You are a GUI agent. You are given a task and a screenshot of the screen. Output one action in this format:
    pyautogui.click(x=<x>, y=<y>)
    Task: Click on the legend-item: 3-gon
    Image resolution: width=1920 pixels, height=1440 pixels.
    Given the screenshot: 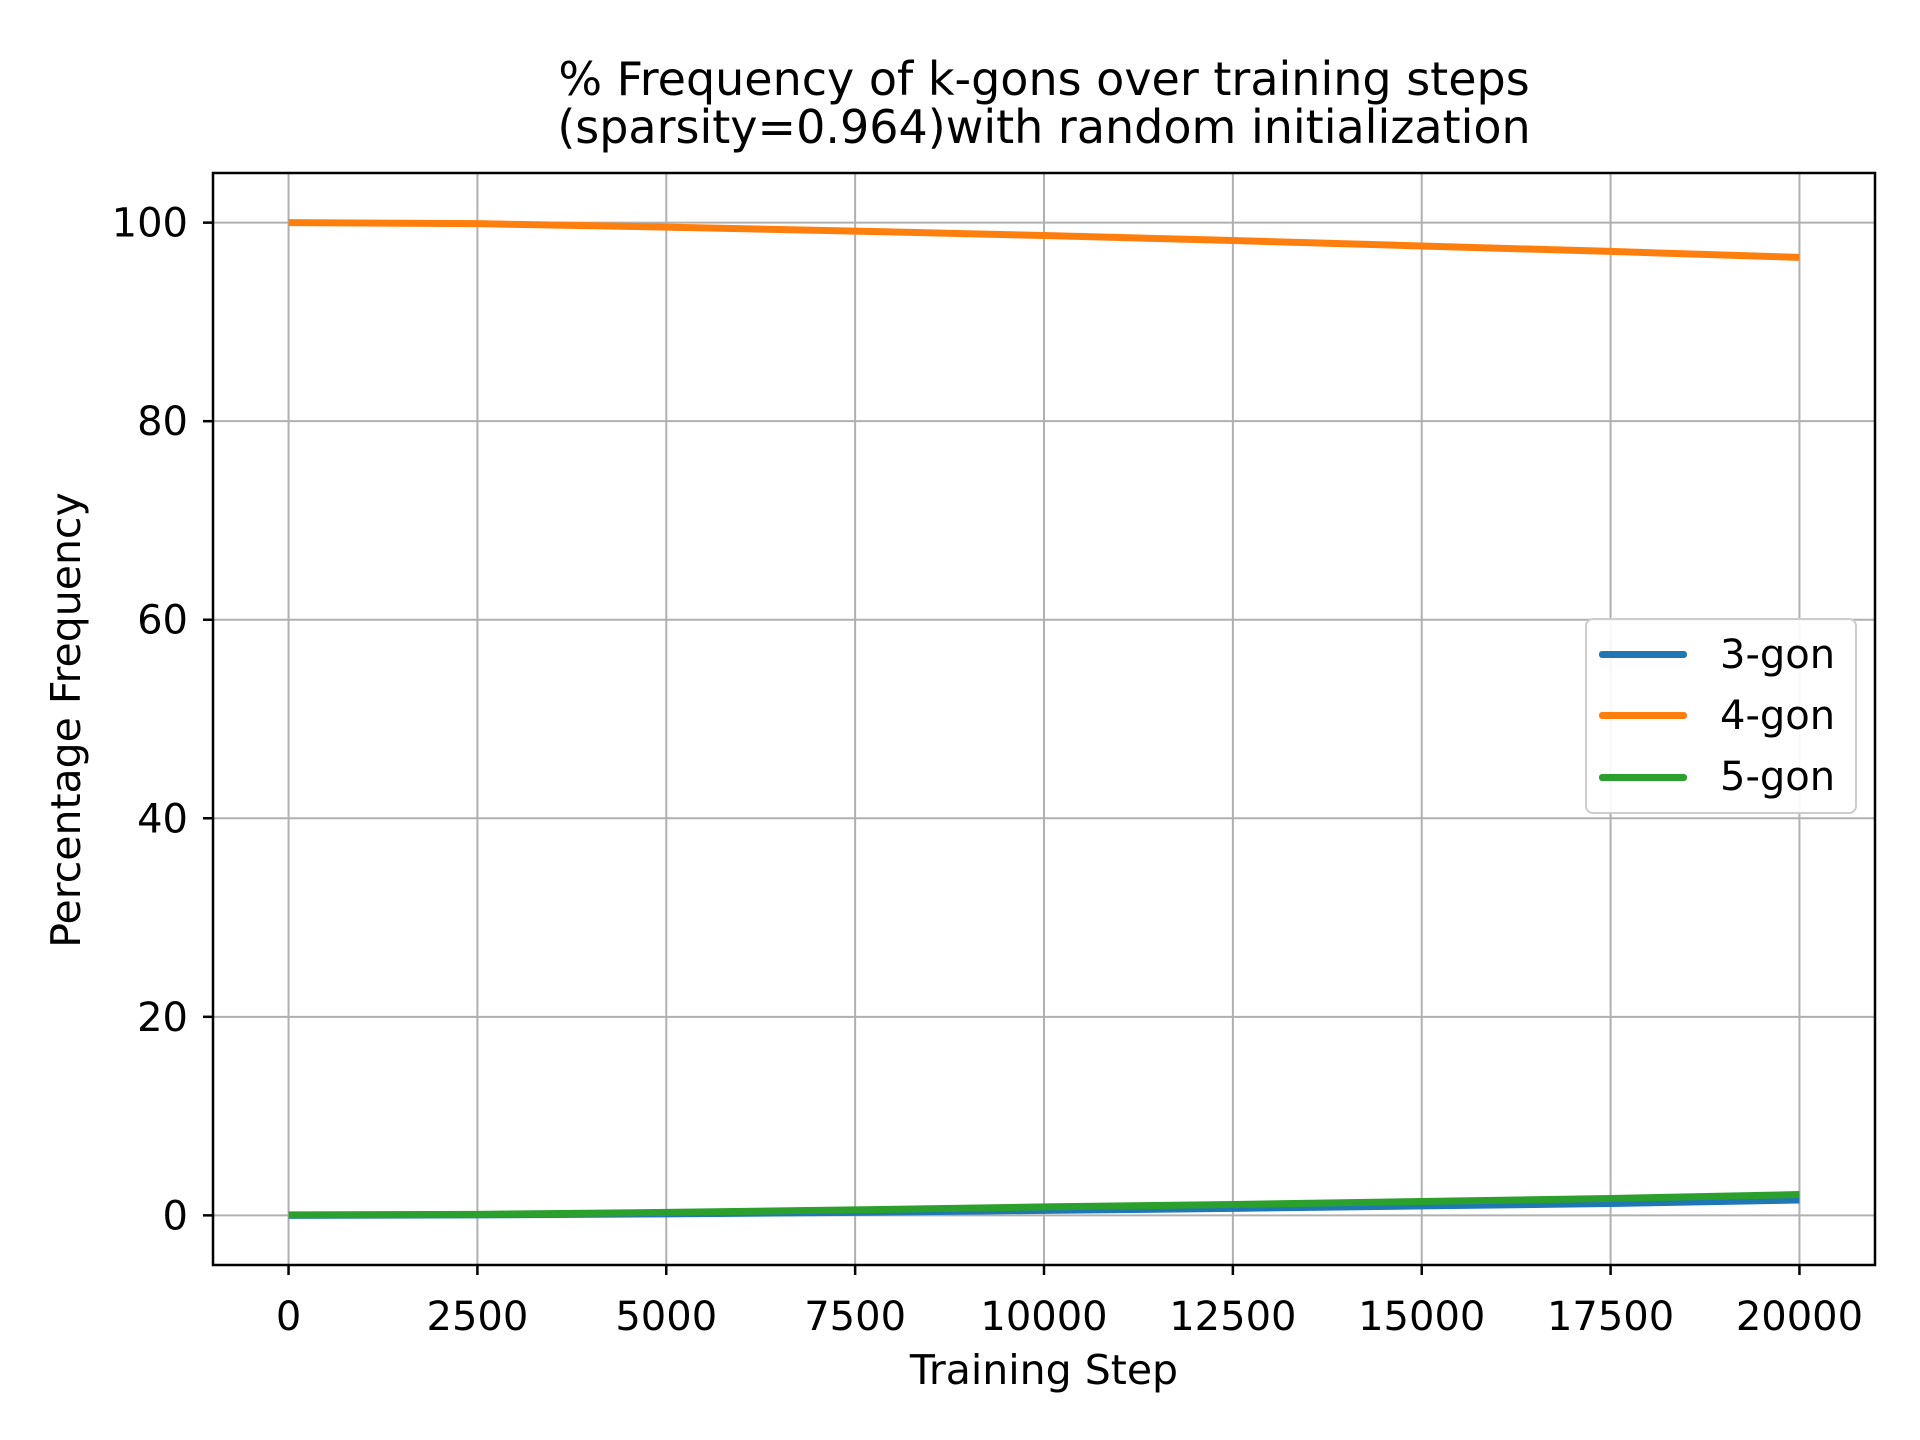 What is the action you would take?
    pyautogui.click(x=1721, y=654)
    